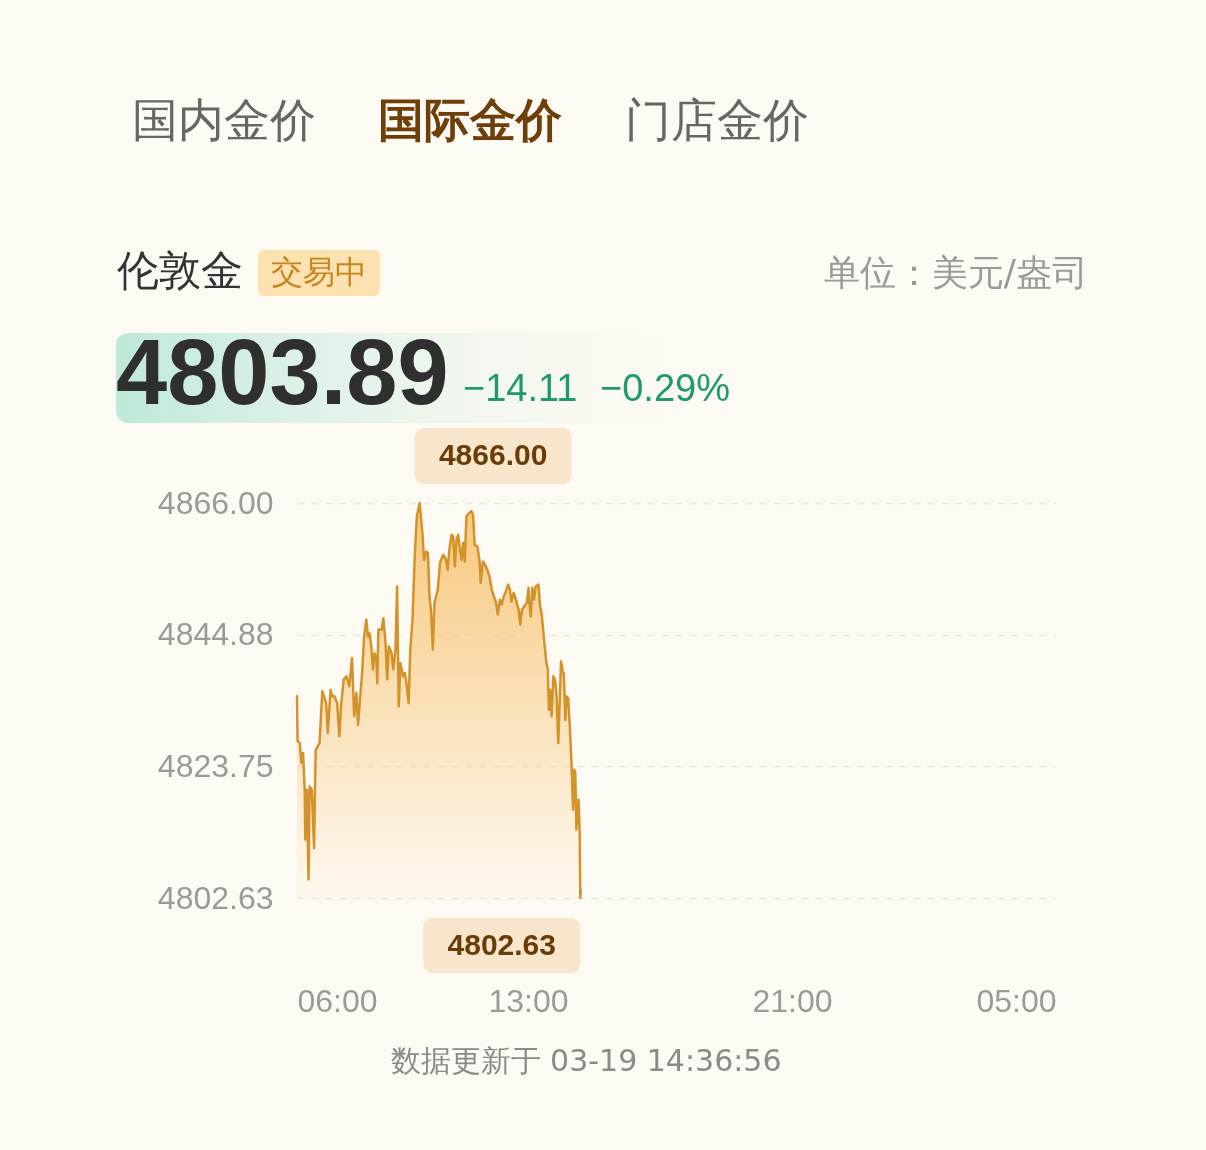 This screenshot has height=1150, width=1206. Describe the element at coordinates (665, 388) in the screenshot. I see `text: −0.29%` at that location.